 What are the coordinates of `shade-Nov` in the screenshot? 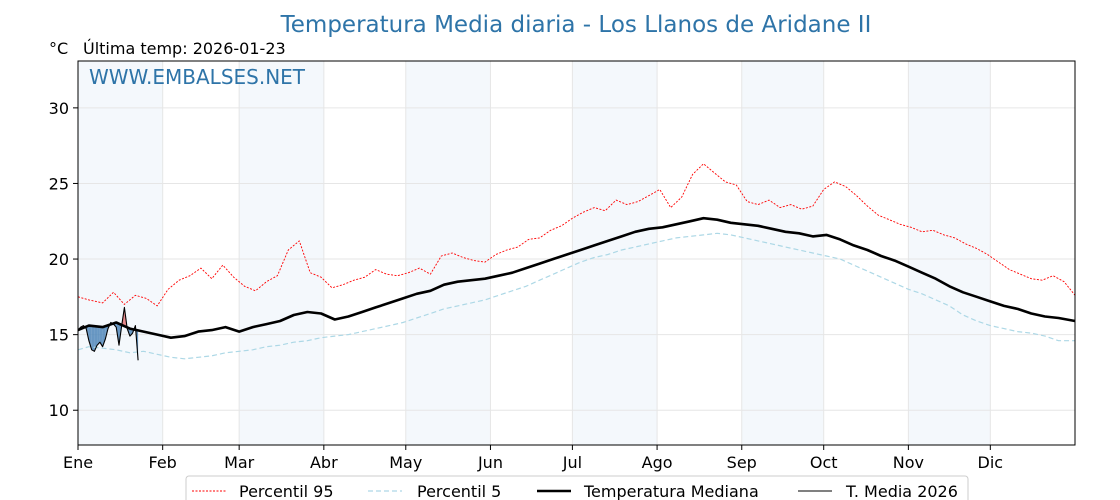 It's located at (949, 253).